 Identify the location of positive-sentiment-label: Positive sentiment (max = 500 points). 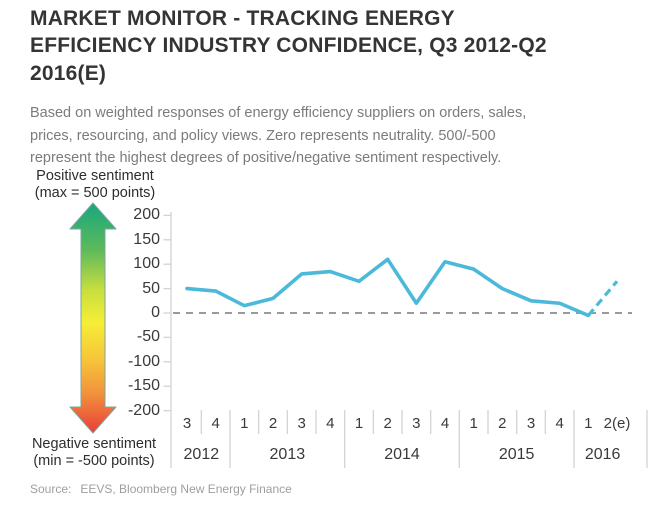
(95, 184).